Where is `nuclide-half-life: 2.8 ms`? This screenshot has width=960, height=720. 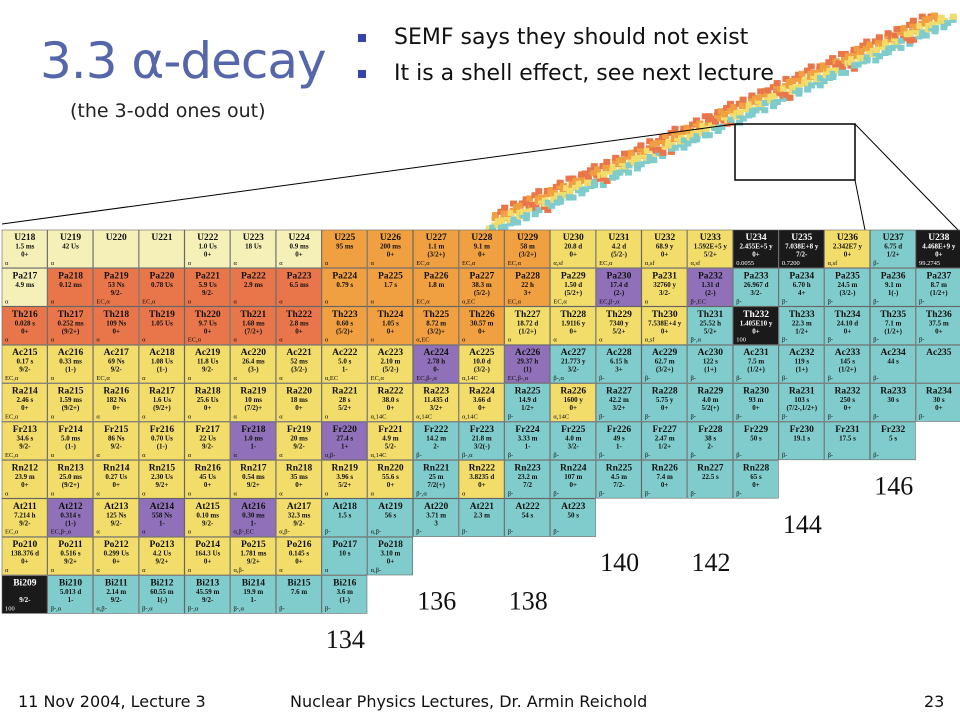 nuclide-half-life: 2.8 ms is located at coordinates (299, 323).